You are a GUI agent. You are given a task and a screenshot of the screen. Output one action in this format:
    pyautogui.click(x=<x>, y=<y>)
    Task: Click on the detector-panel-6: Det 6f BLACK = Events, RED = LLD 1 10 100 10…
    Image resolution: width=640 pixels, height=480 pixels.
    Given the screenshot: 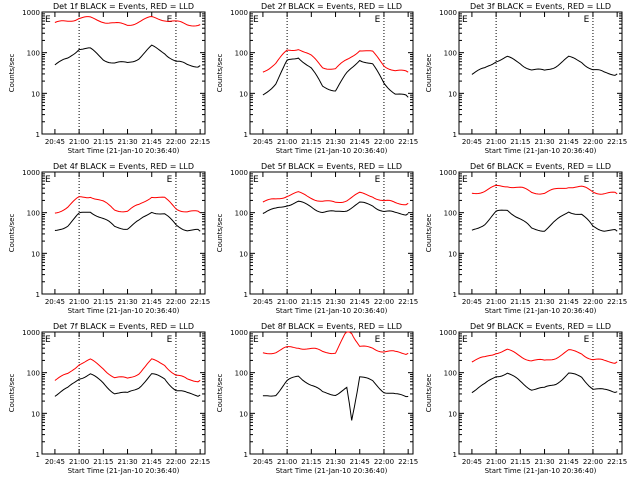 What is the action you would take?
    pyautogui.click(x=526, y=238)
    